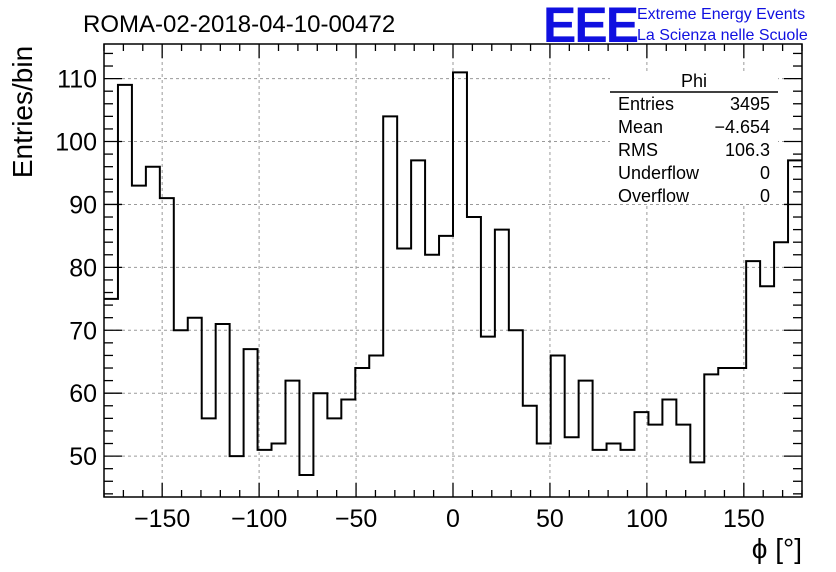 Image resolution: width=836 pixels, height=572 pixels. I want to click on y-tick-label: 90, so click(83, 205).